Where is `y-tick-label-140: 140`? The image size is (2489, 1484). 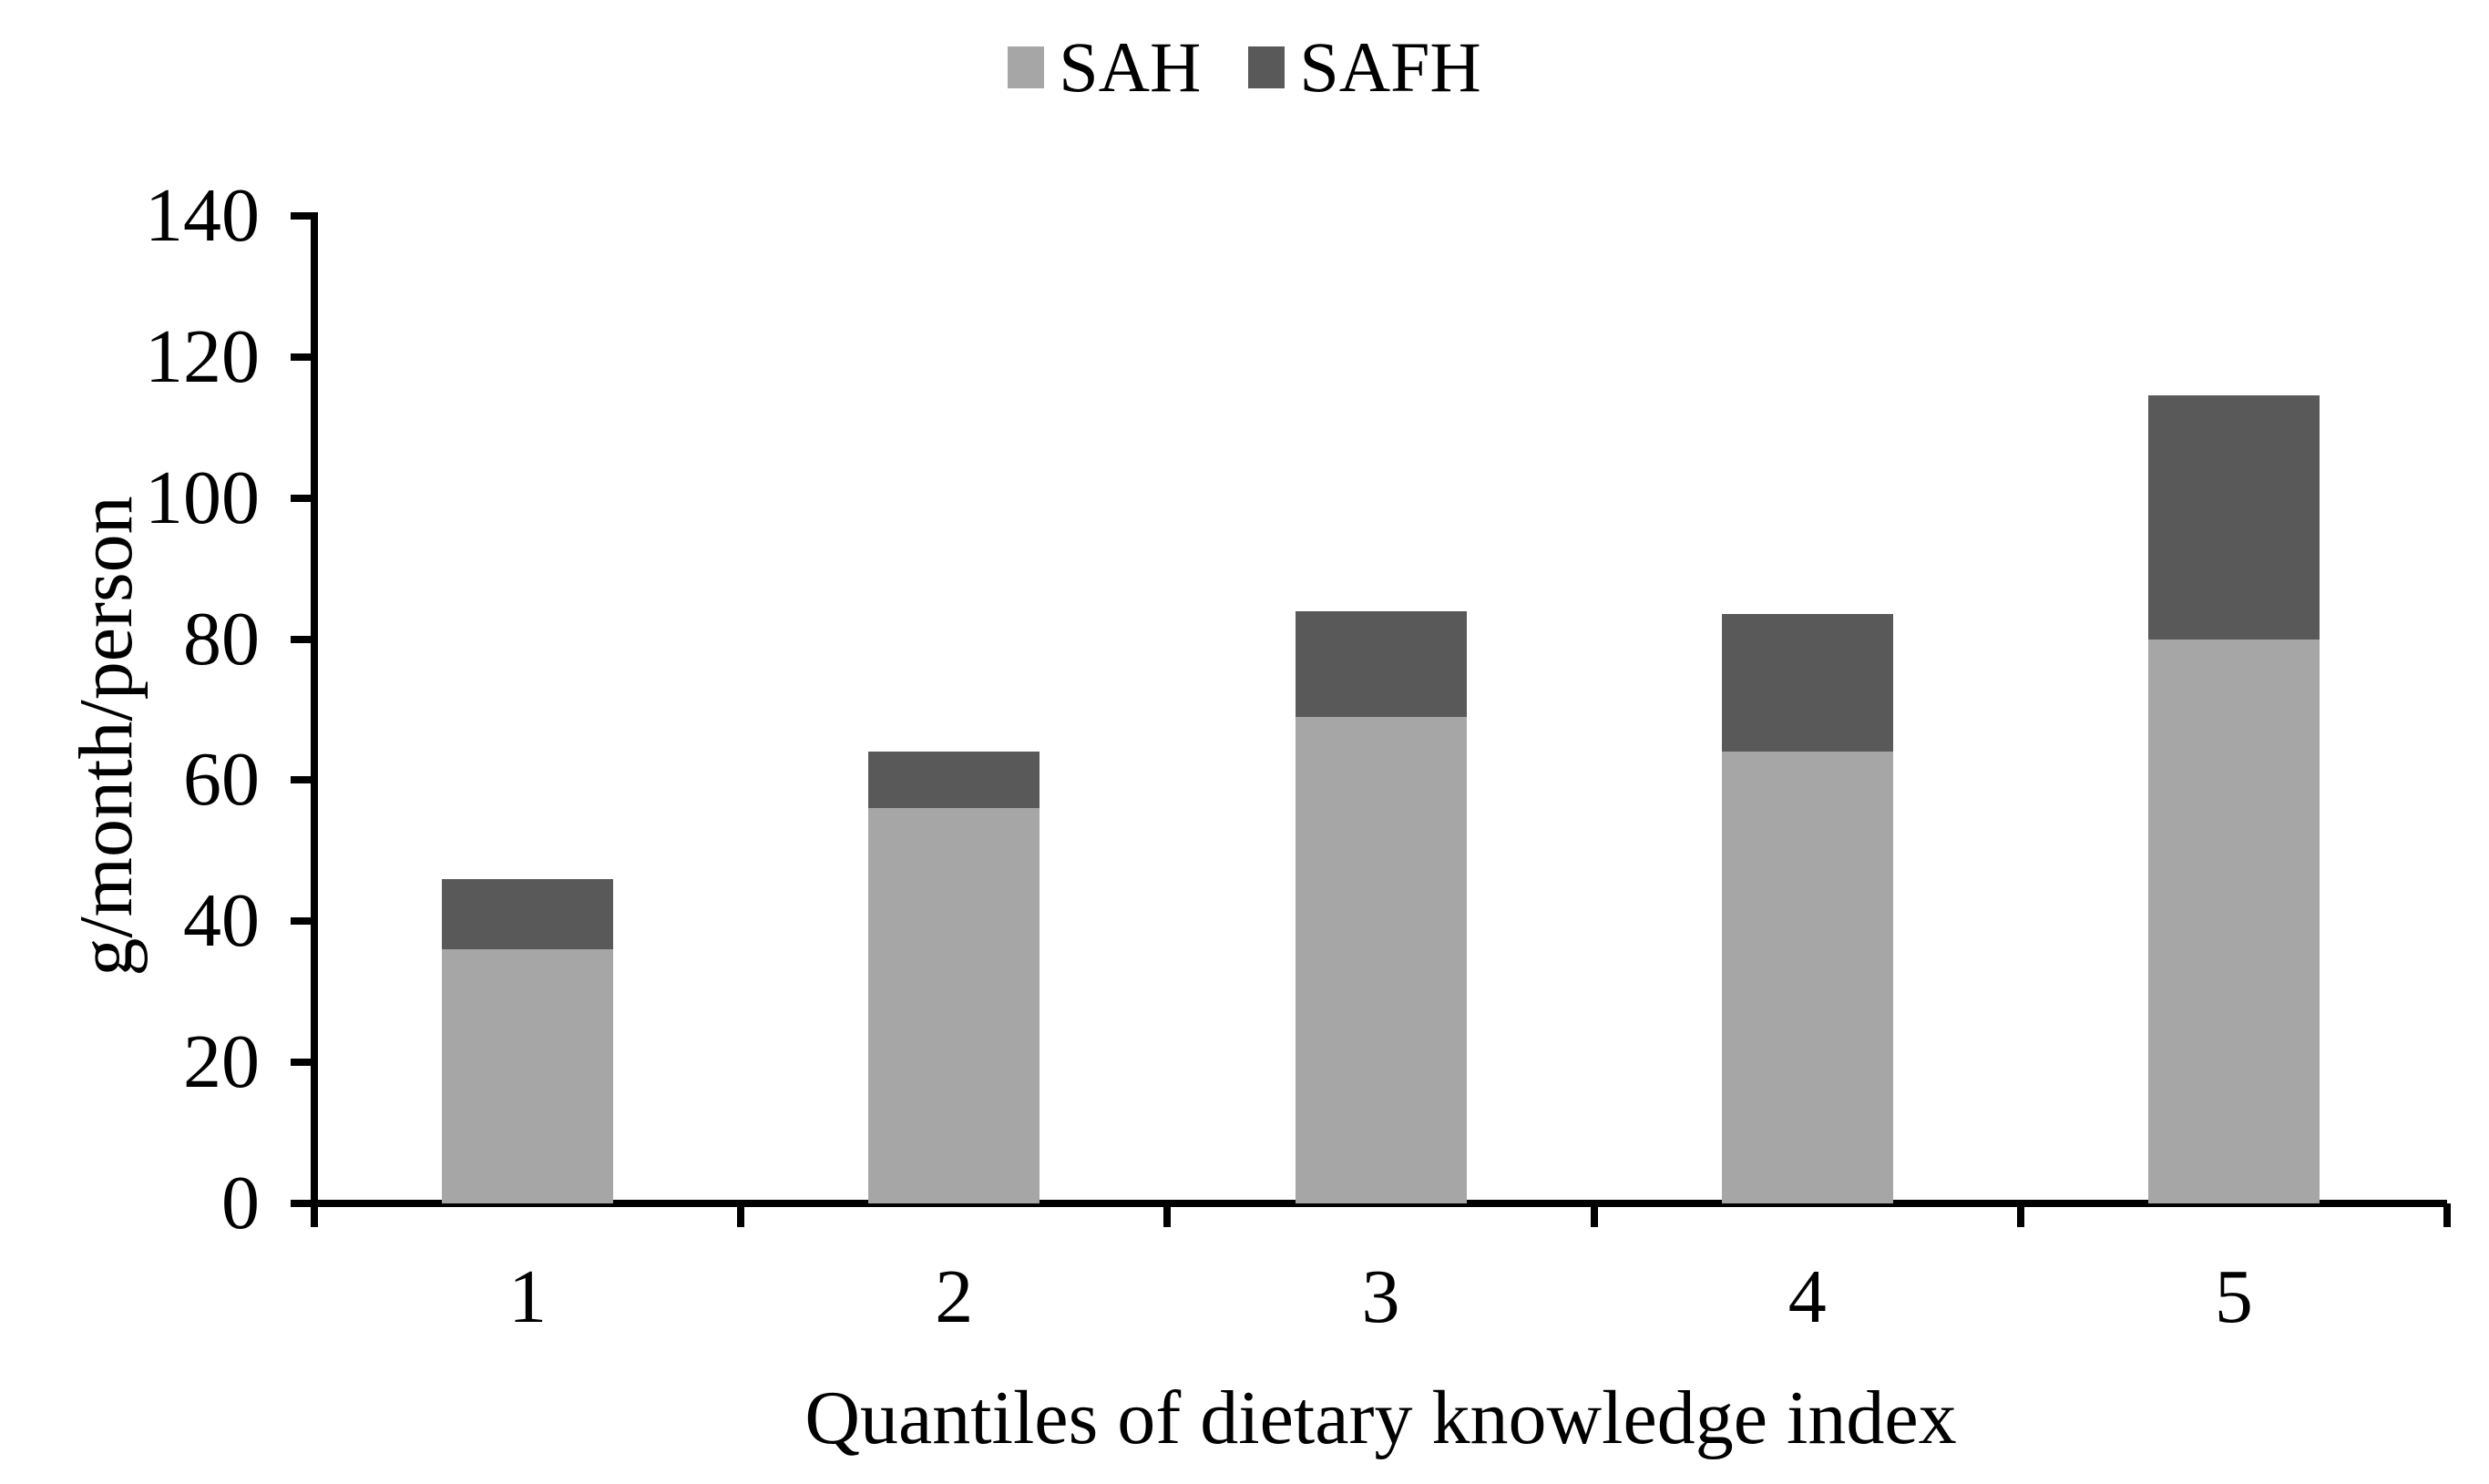
y-tick-label-140: 140 is located at coordinates (202, 215).